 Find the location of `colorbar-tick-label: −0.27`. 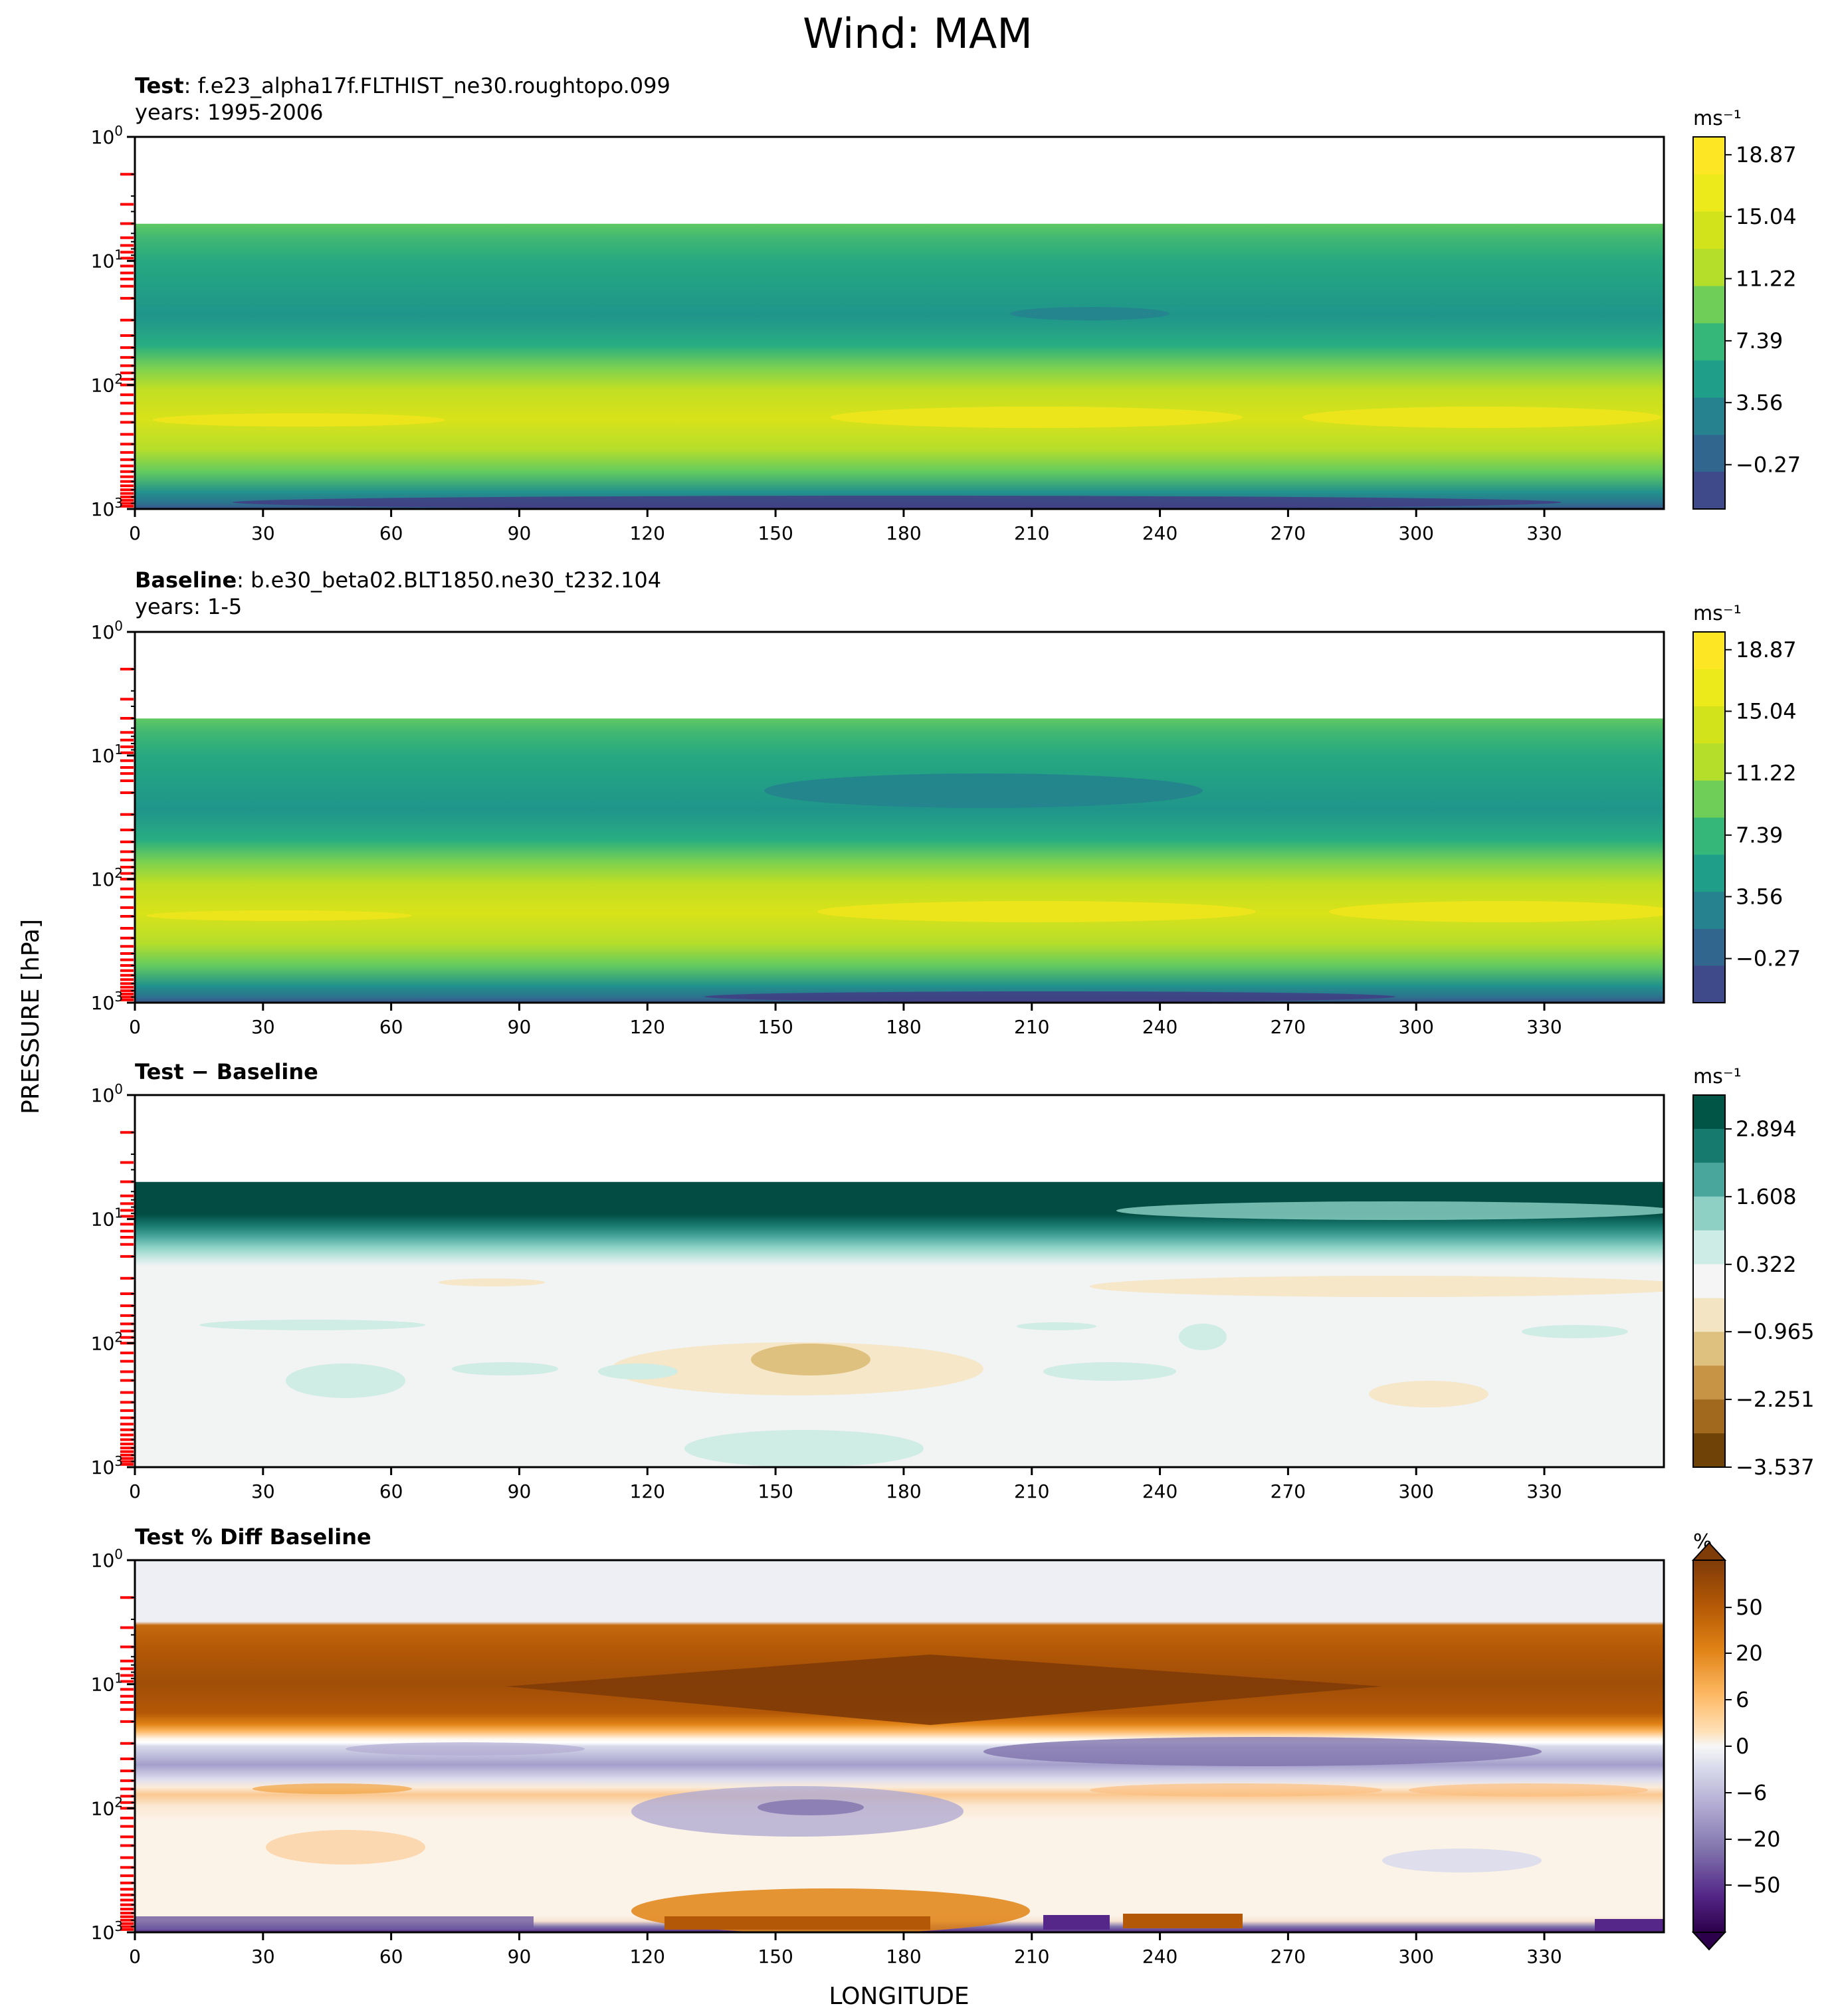

colorbar-tick-label: −0.27 is located at coordinates (1768, 464).